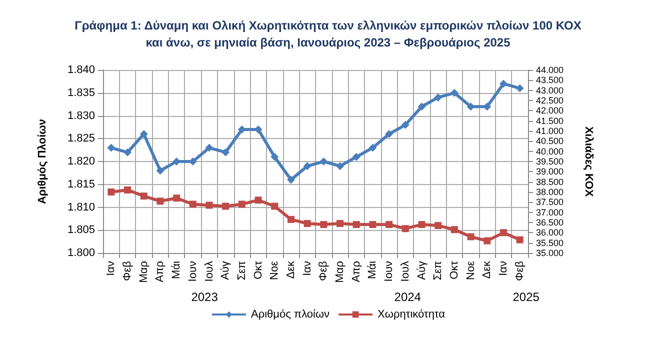 Image resolution: width=655 pixels, height=337 pixels. I want to click on y-tick-label: 1.830, so click(81, 116).